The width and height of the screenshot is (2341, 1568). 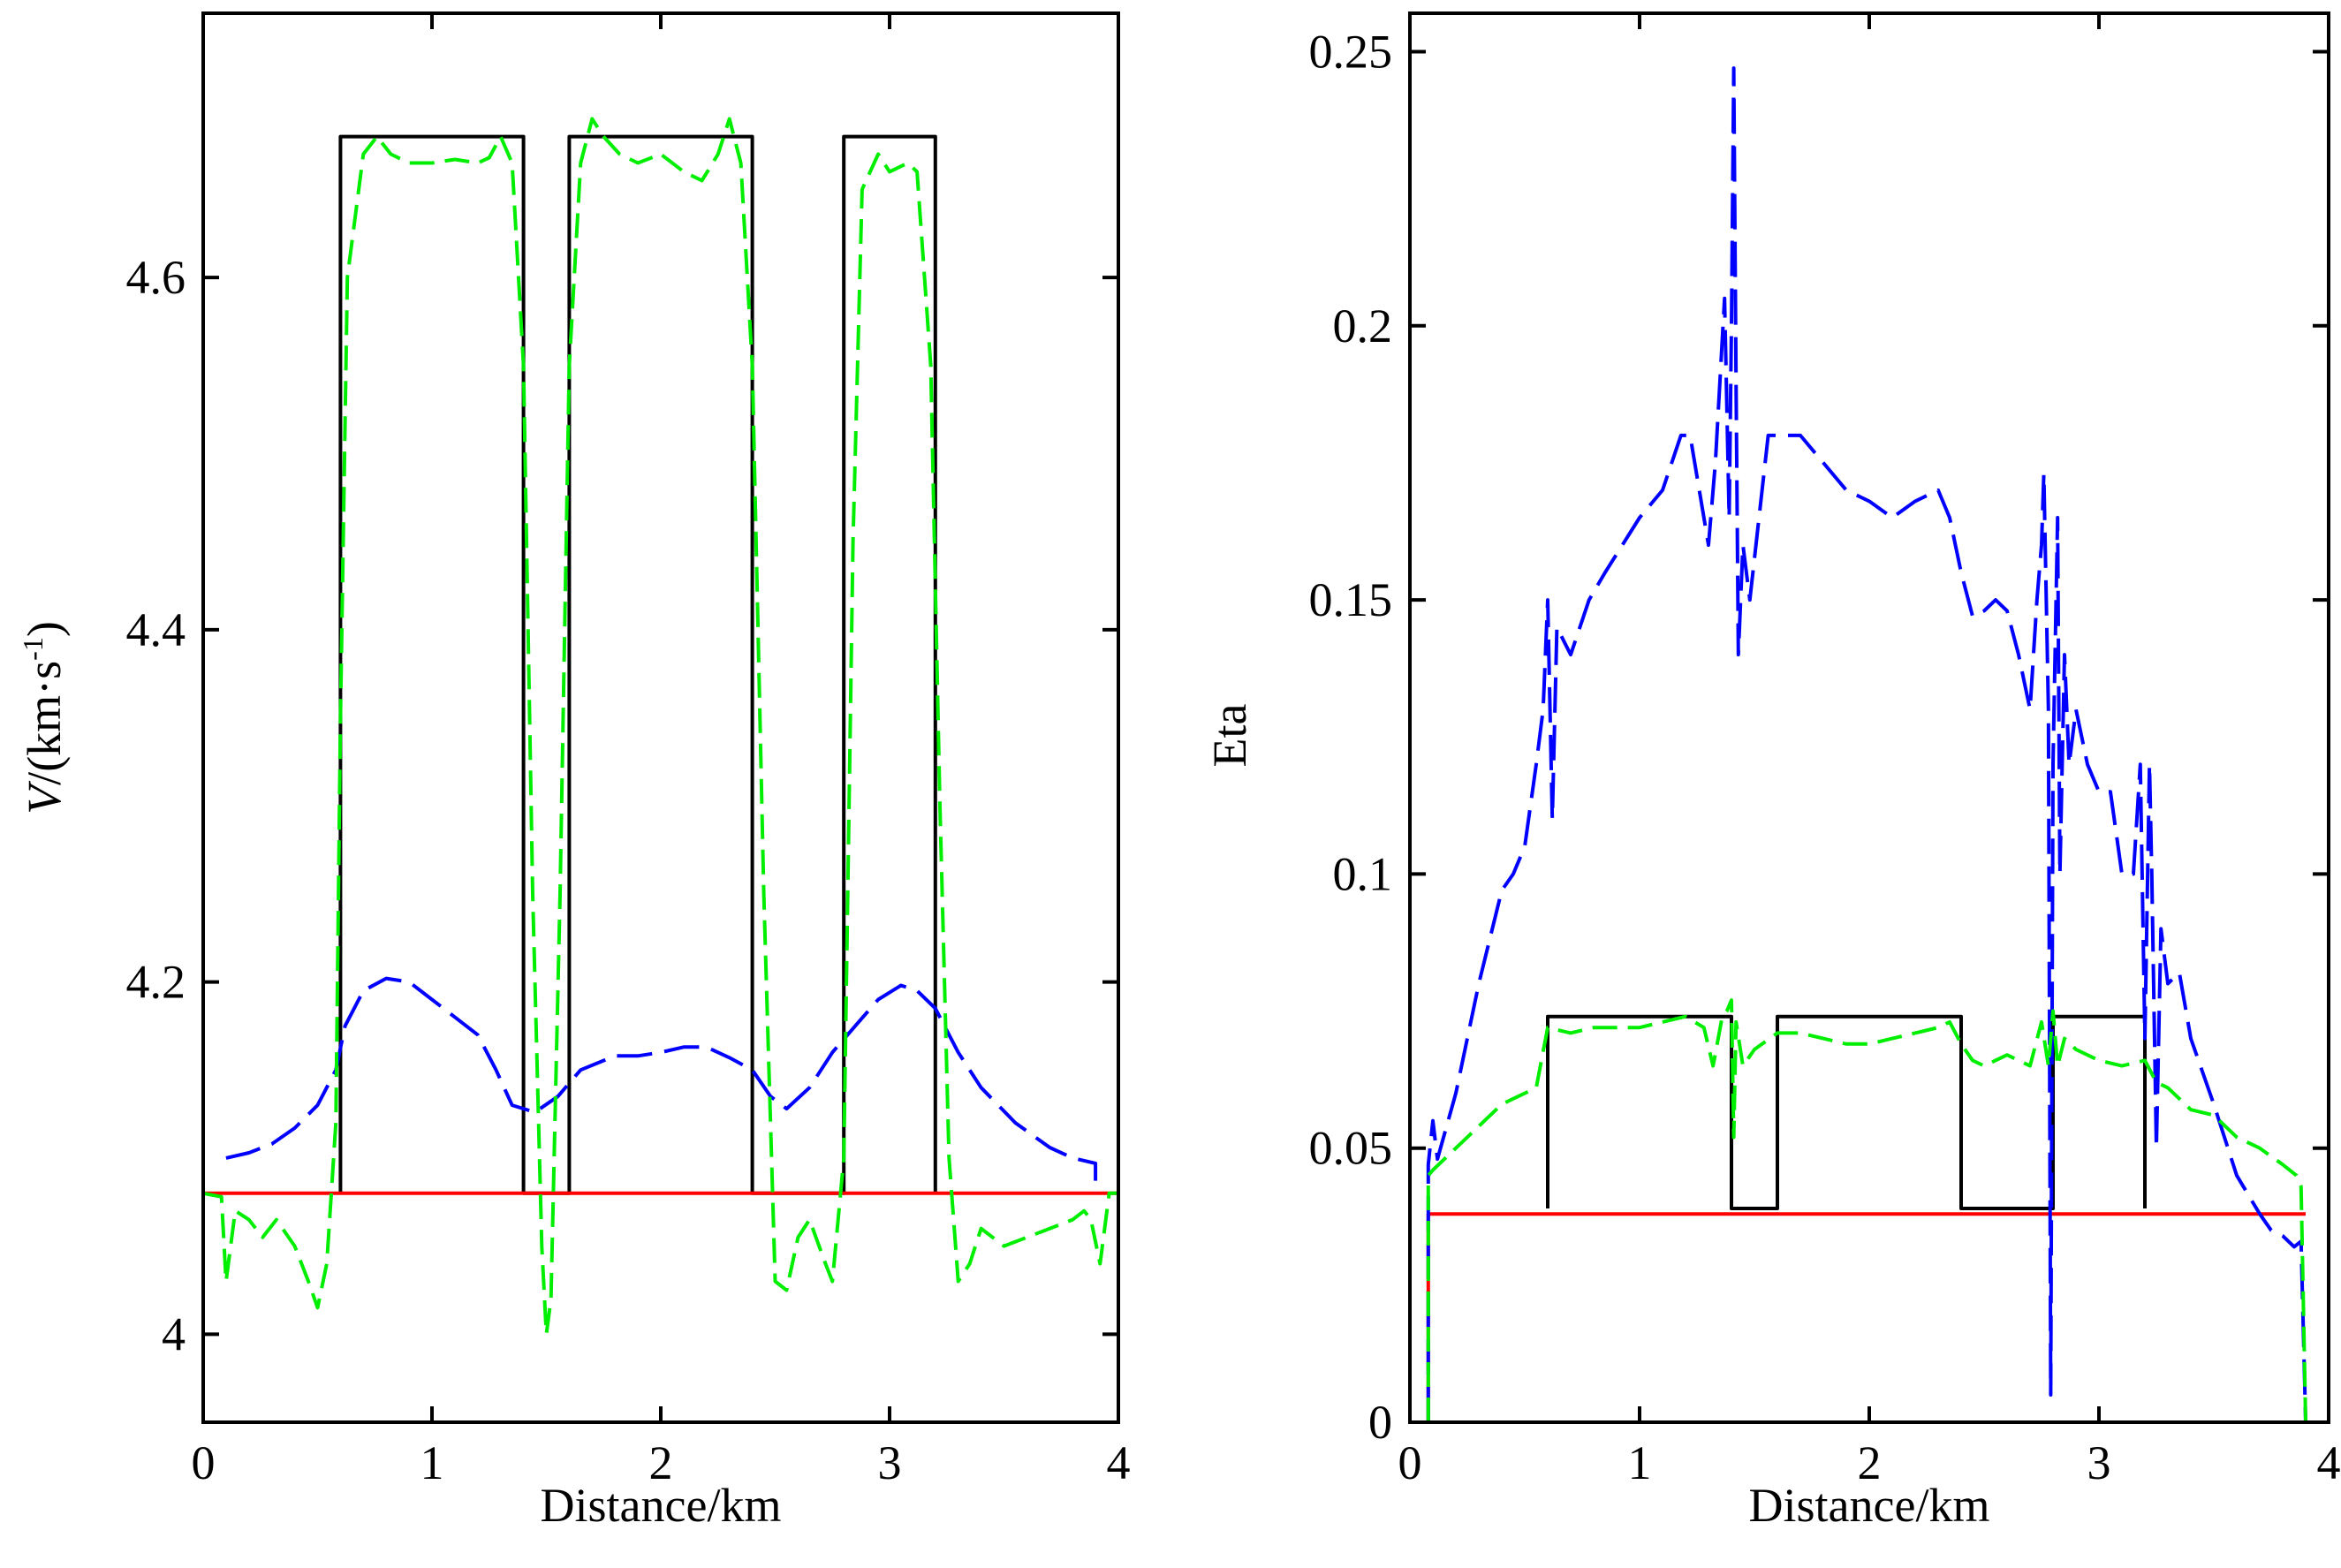 What do you see at coordinates (156, 277) in the screenshot?
I see `left-y-tick-label: 4.6` at bounding box center [156, 277].